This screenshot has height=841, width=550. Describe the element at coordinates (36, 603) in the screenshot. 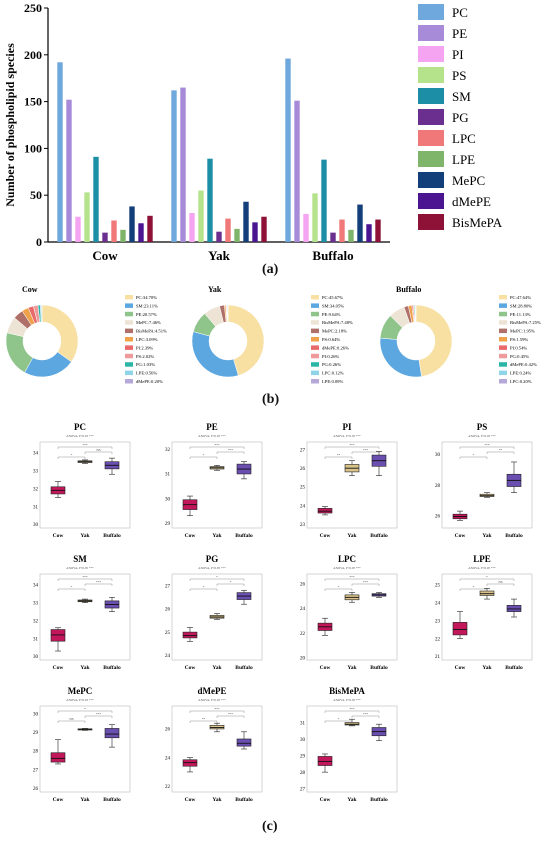

I see `y-tick-label: 33` at that location.